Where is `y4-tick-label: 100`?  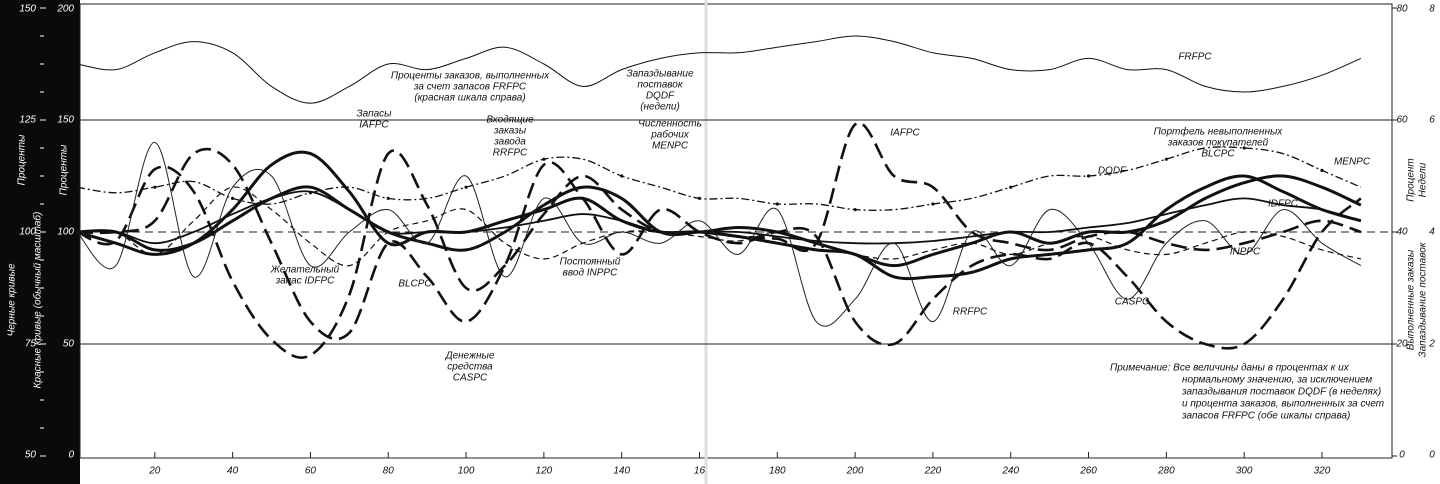
y4-tick-label: 100 is located at coordinates (27, 232).